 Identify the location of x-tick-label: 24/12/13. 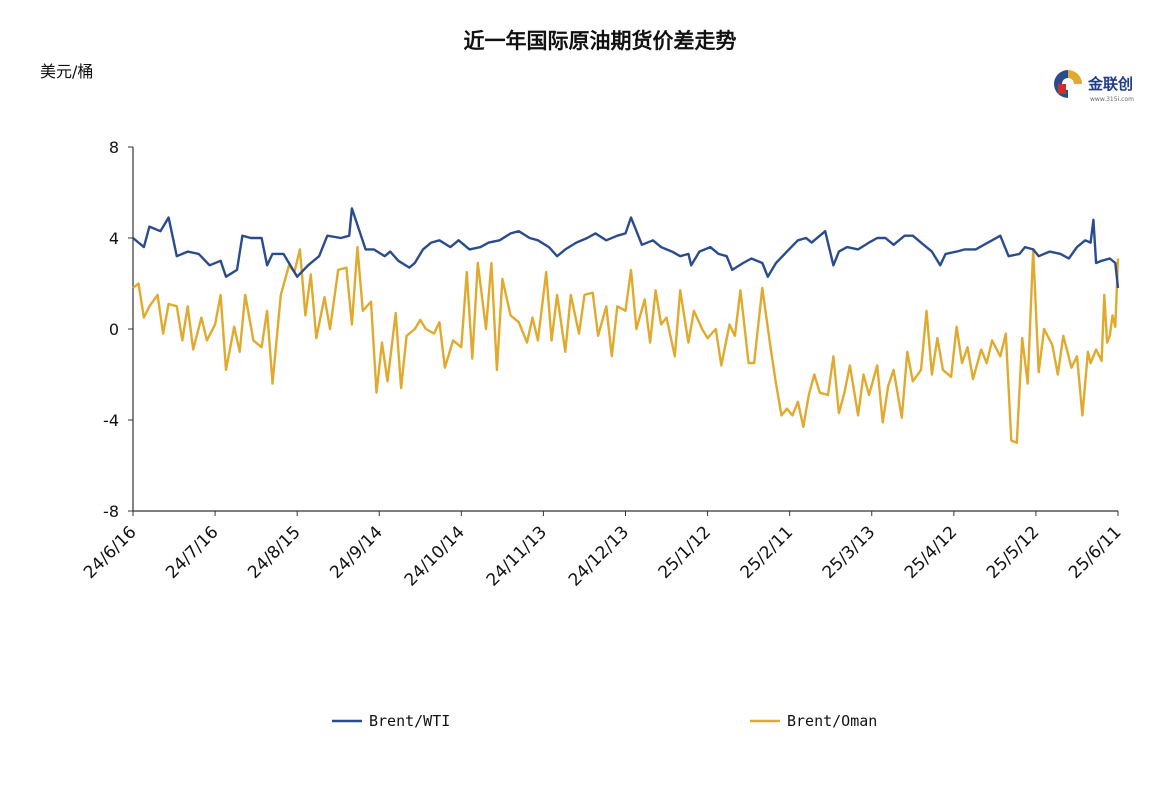
(599, 556).